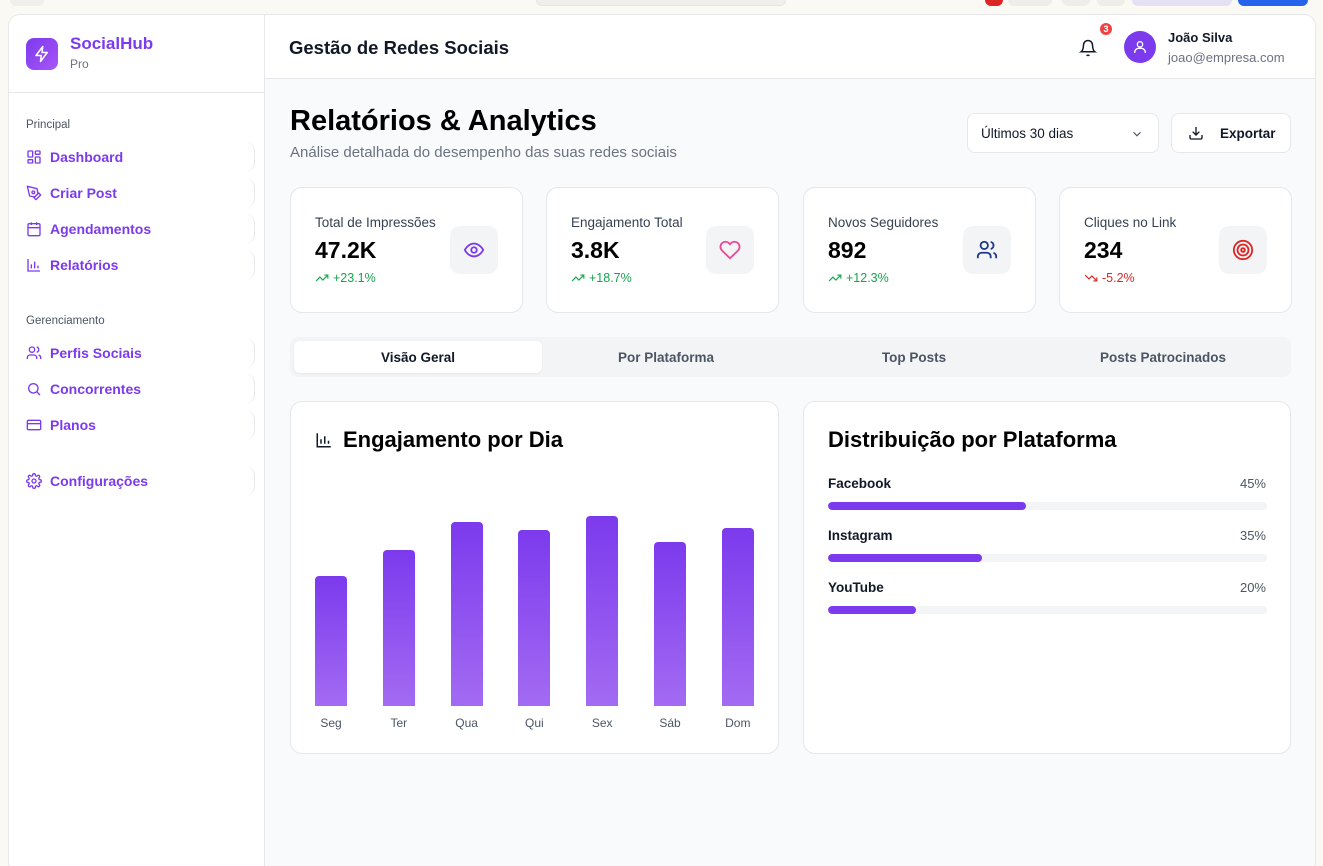  Describe the element at coordinates (48, 125) in the screenshot. I see `nav-section-principal: Principal` at that location.